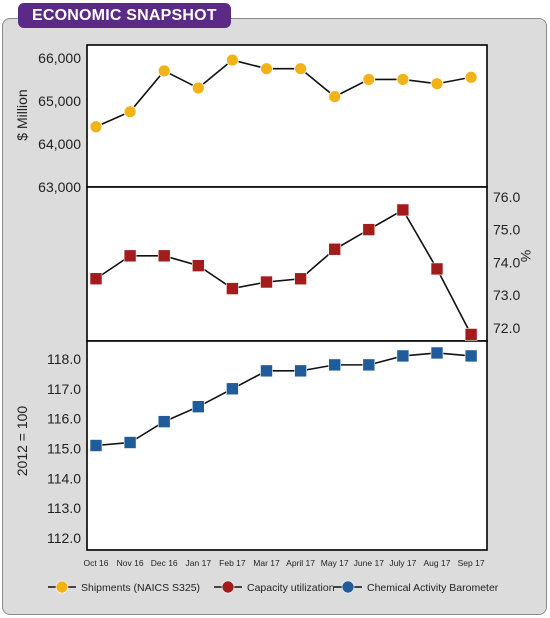 This screenshot has width=550, height=618. Describe the element at coordinates (64, 508) in the screenshot. I see `panel-3-ytick-label: 113.0` at that location.